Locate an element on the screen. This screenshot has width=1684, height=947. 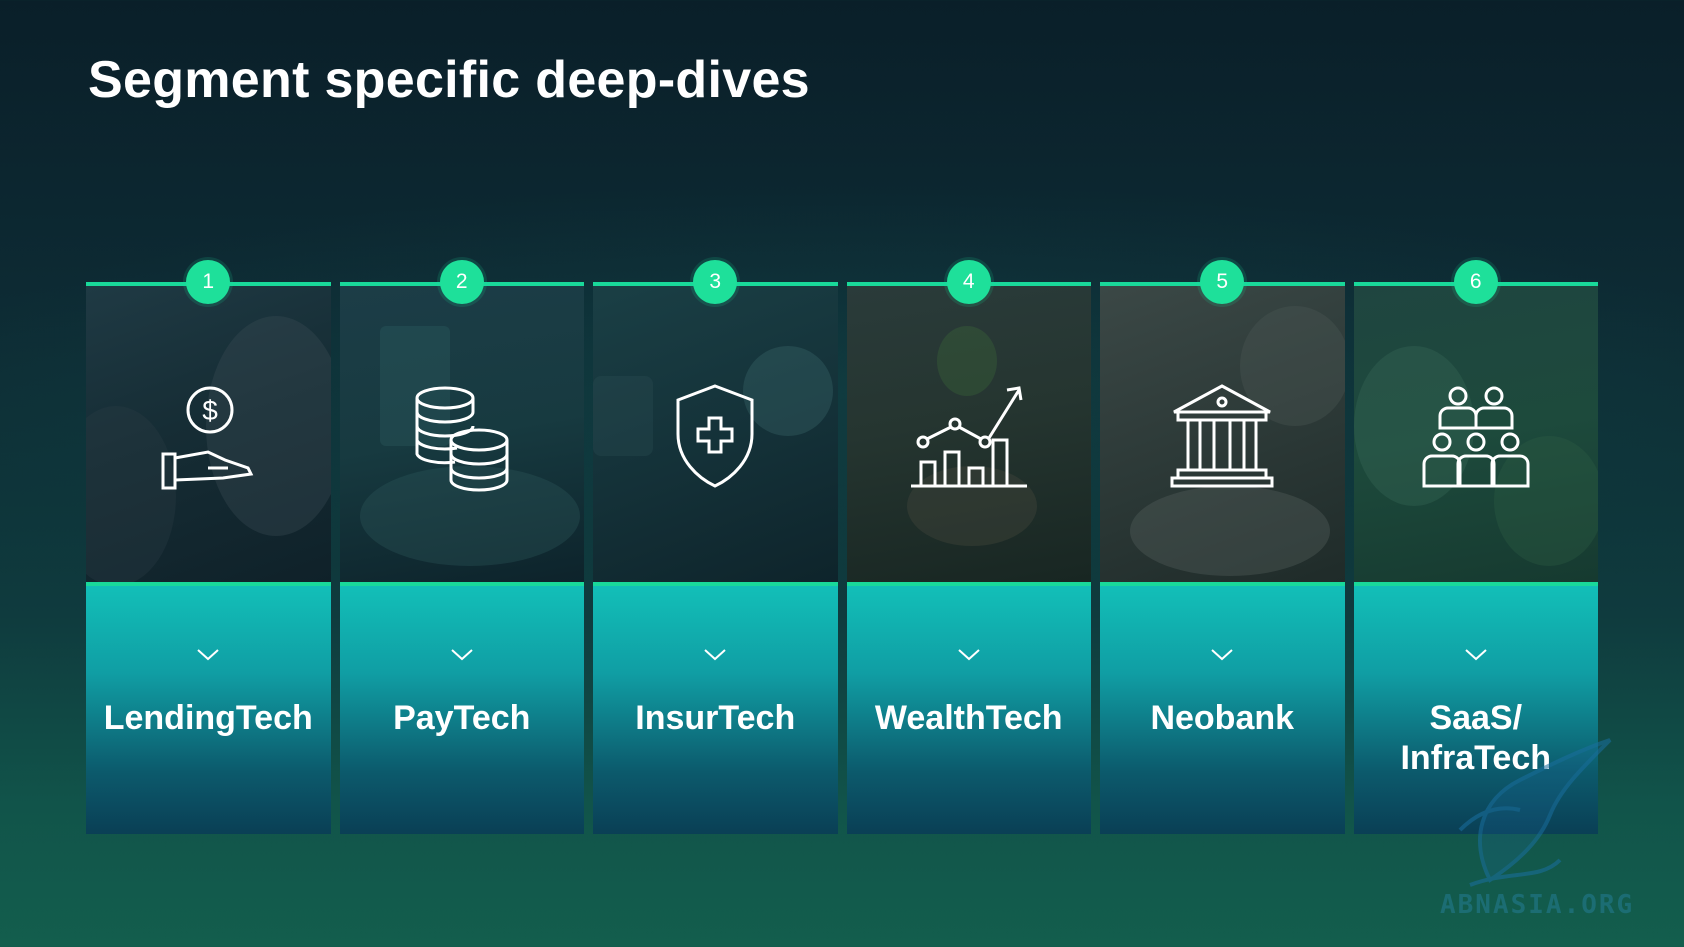
card-label: InsurTech is located at coordinates (715, 718).